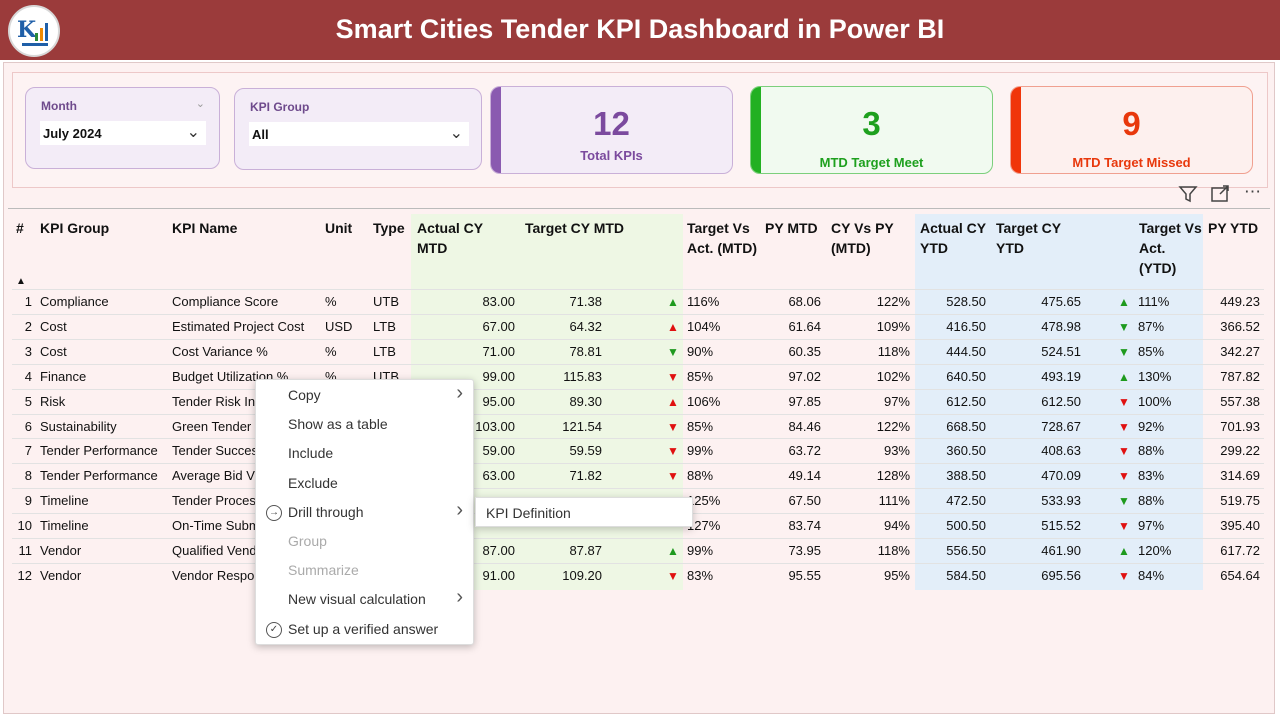 Image resolution: width=1280 pixels, height=718 pixels. I want to click on context-menu-item-exclude: Exclude, so click(365, 483).